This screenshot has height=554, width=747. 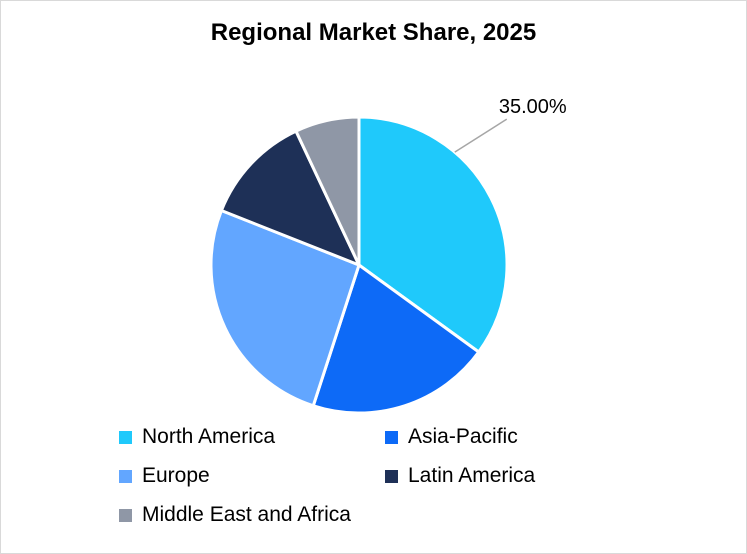 What do you see at coordinates (290, 198) in the screenshot?
I see `pie-slice-latin-america` at bounding box center [290, 198].